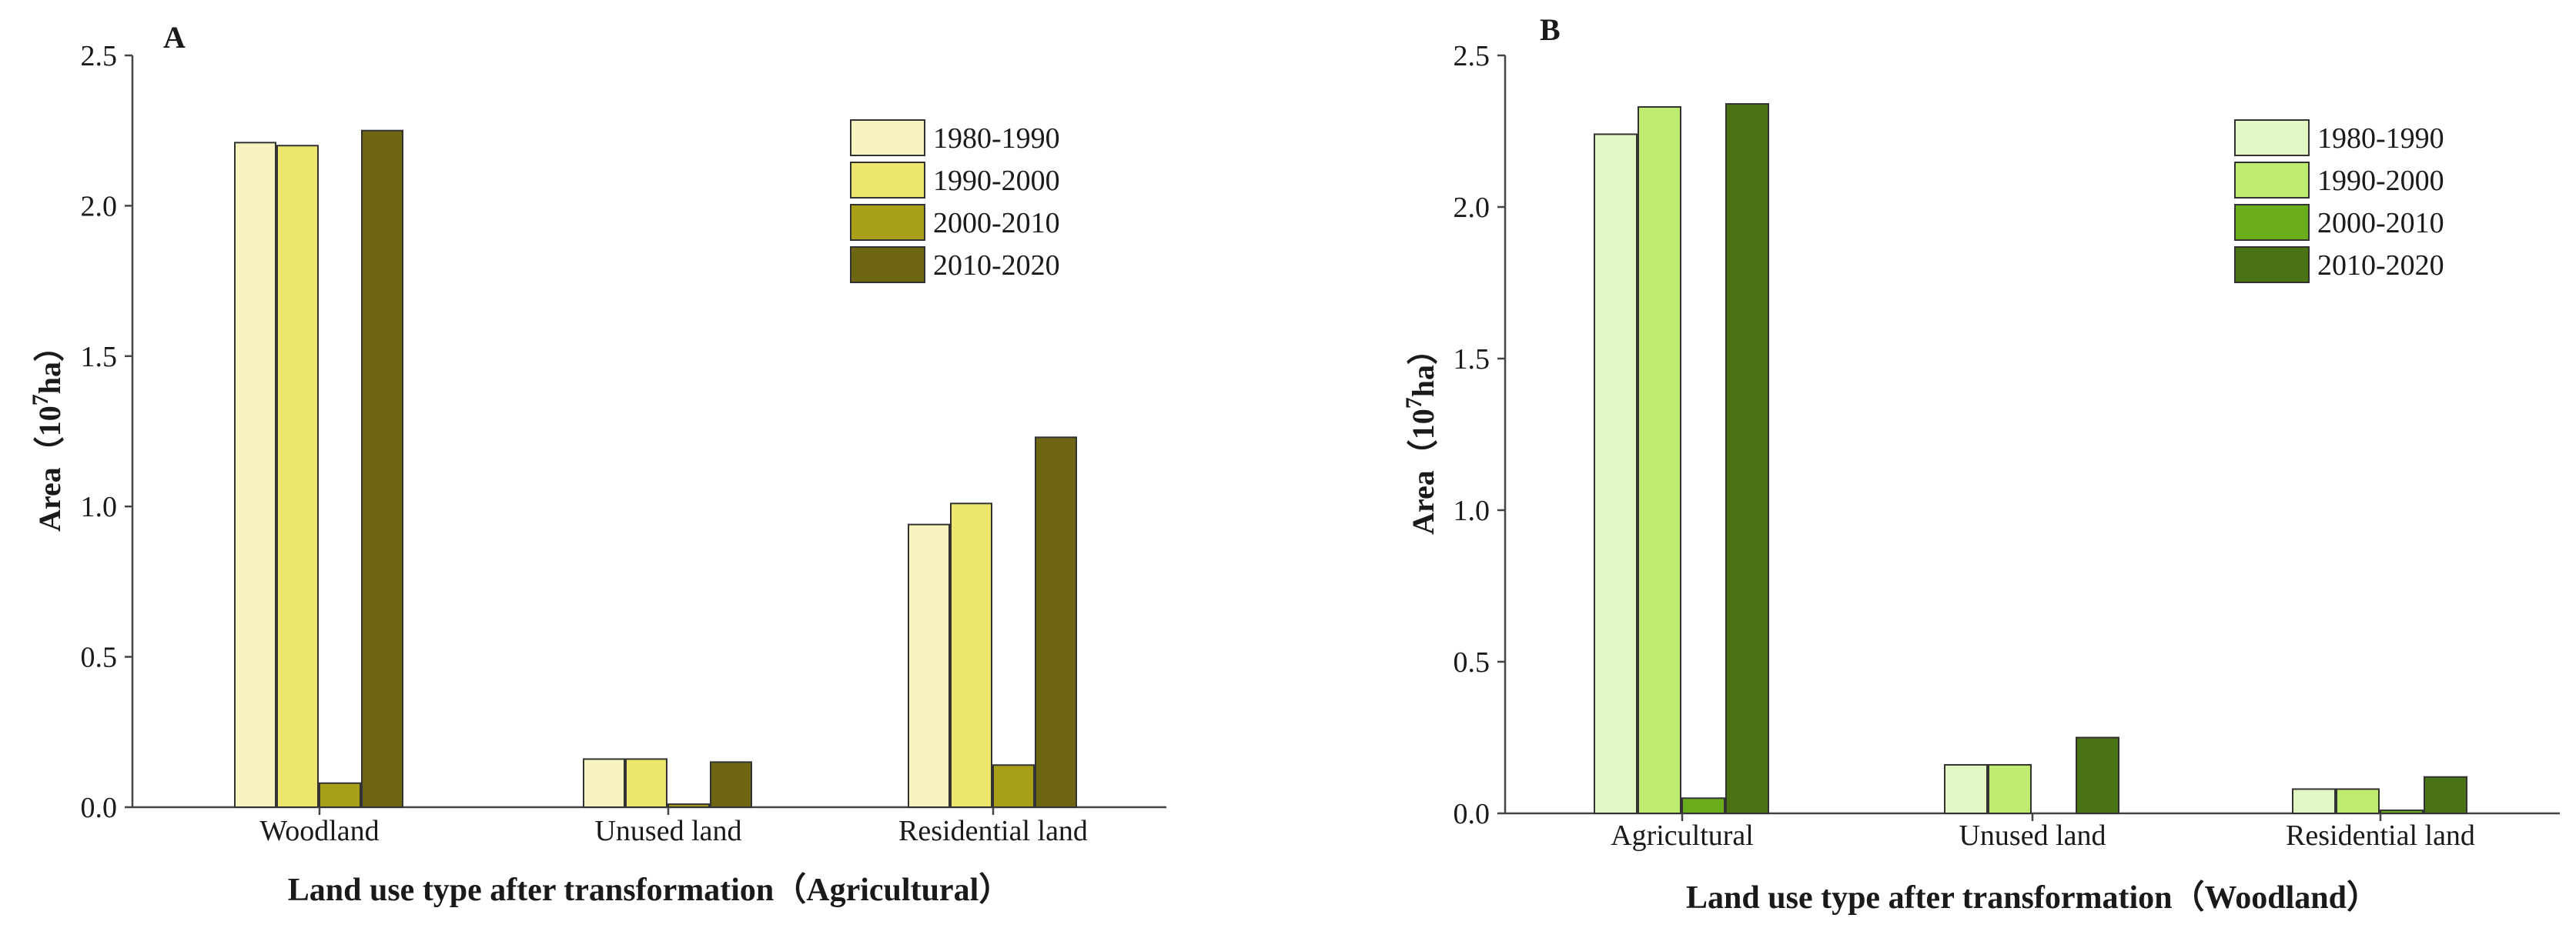 This screenshot has height=928, width=2576. I want to click on bar-woodland-1980-1990, so click(255, 475).